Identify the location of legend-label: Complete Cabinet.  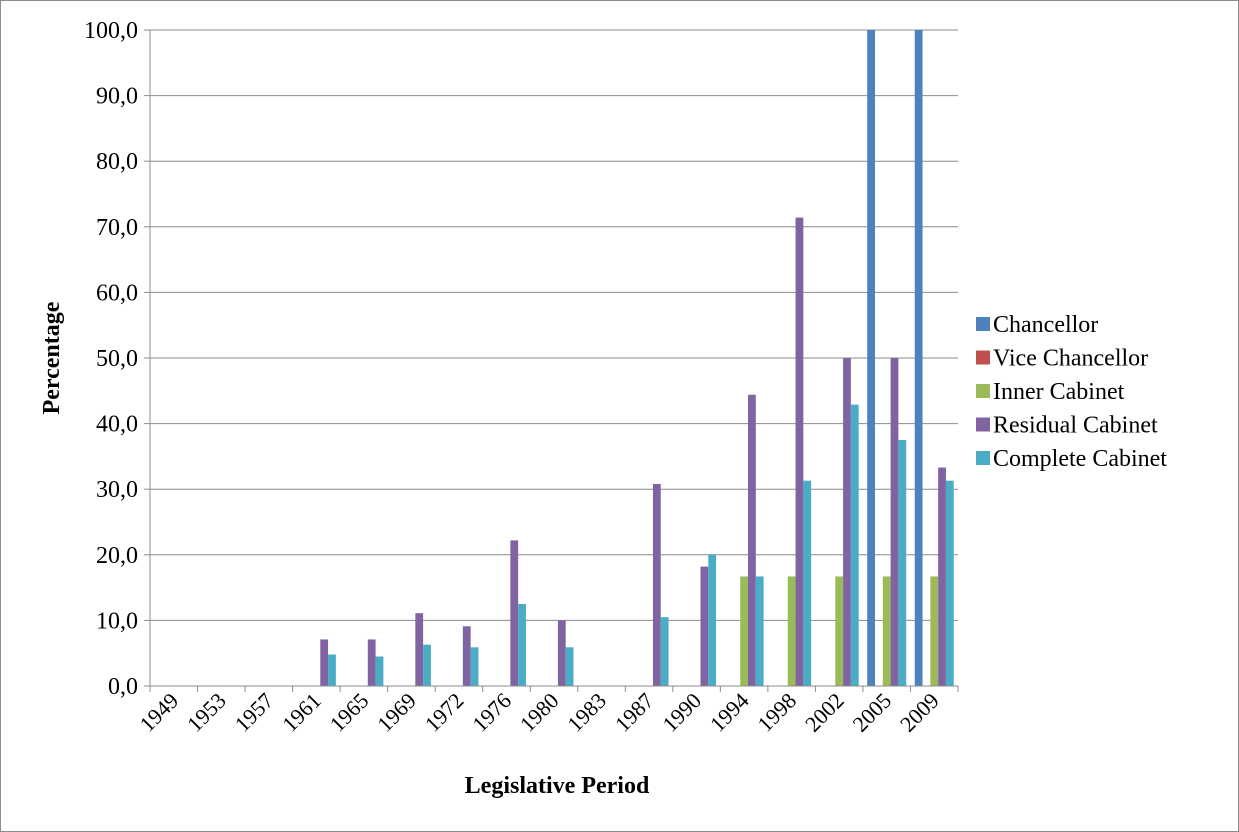
(1080, 459).